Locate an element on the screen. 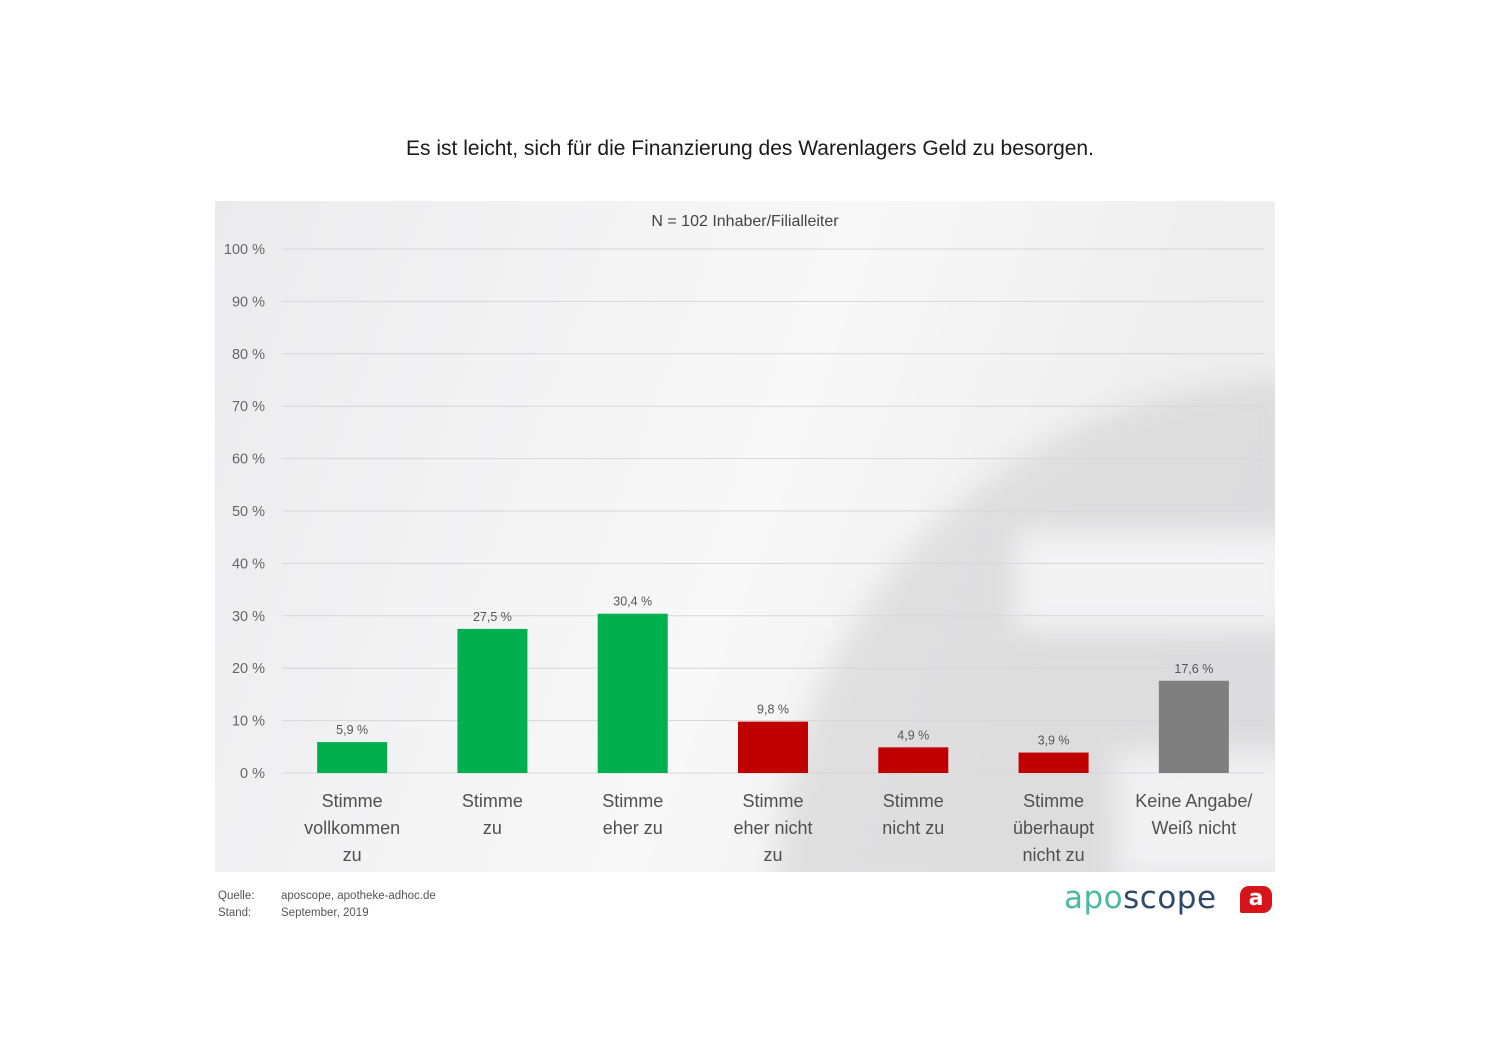 Image resolution: width=1500 pixels, height=1060 pixels. data-label: 9,8 % is located at coordinates (773, 710).